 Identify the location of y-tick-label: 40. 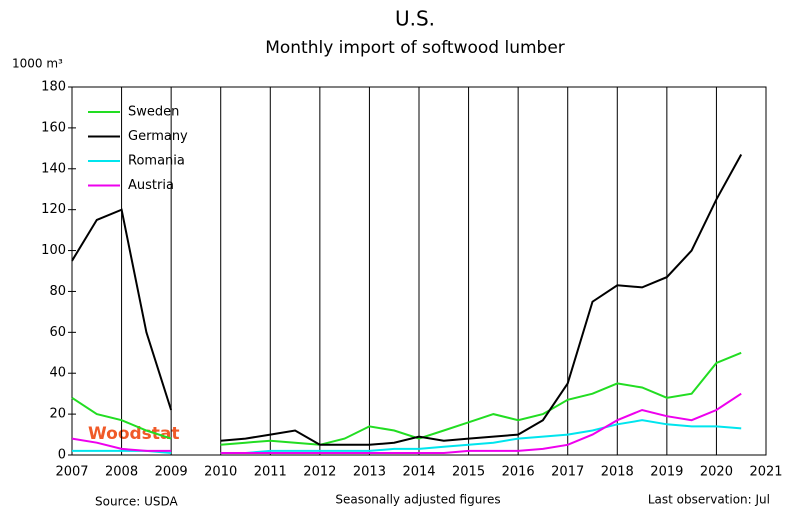
(57, 373).